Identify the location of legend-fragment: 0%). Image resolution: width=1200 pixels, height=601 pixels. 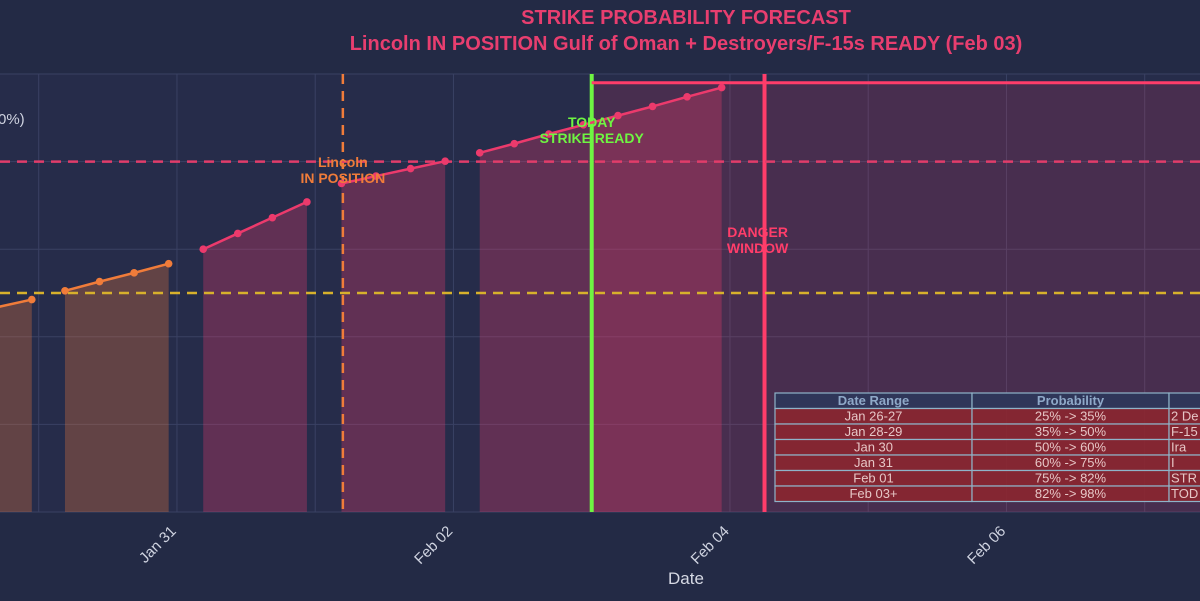
(12, 119).